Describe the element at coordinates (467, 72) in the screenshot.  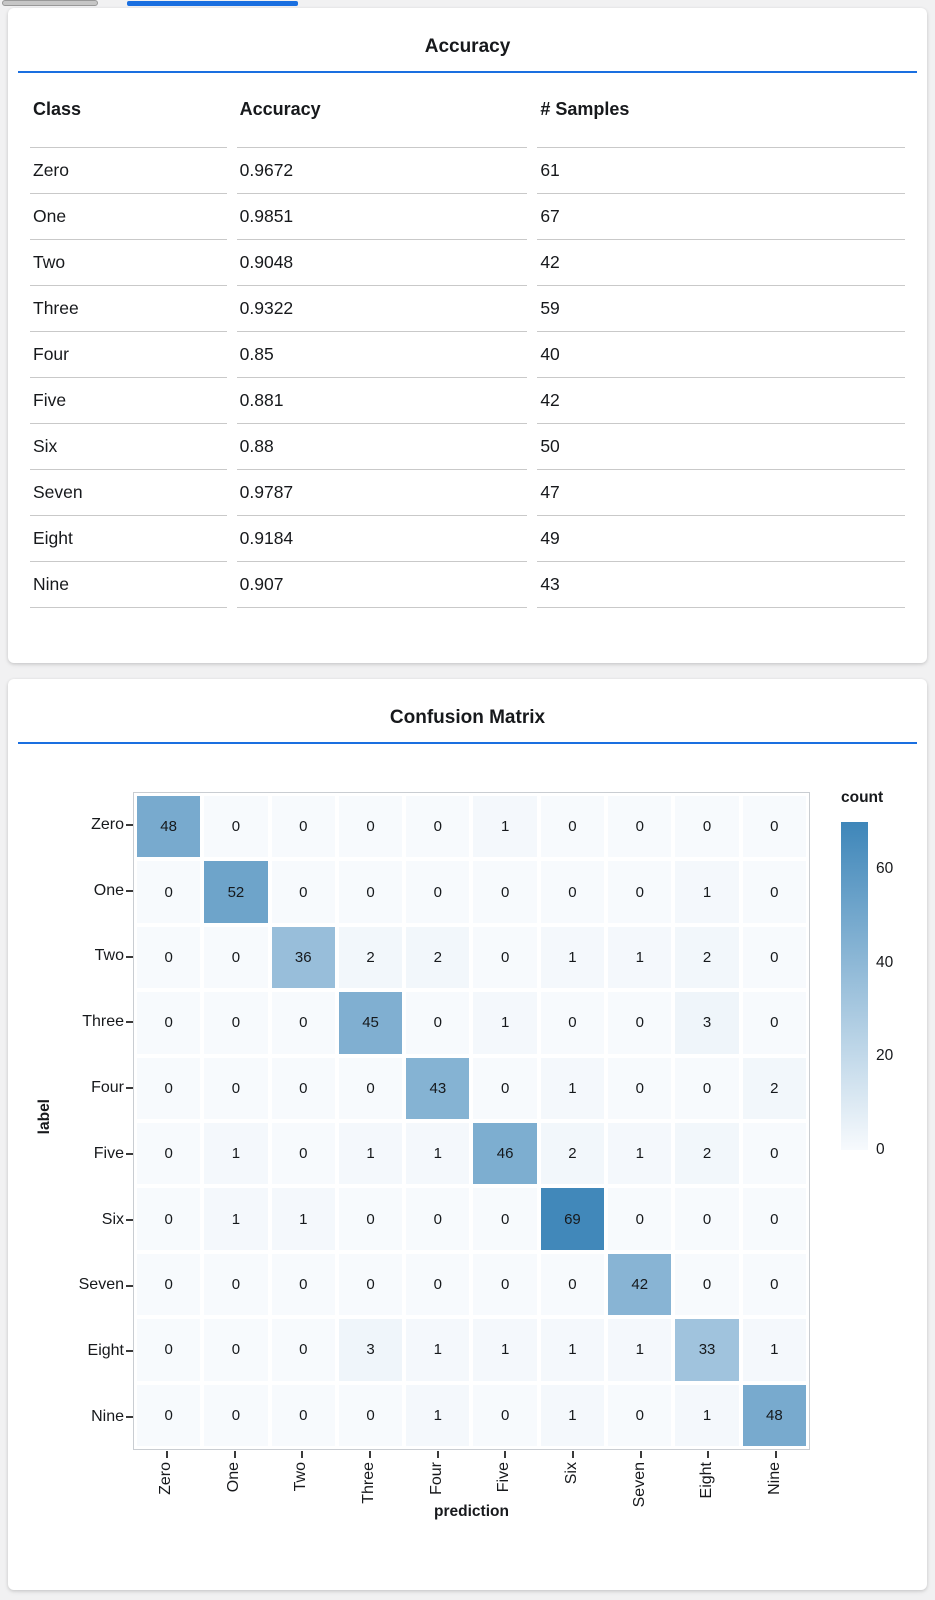
I see `title-divider` at that location.